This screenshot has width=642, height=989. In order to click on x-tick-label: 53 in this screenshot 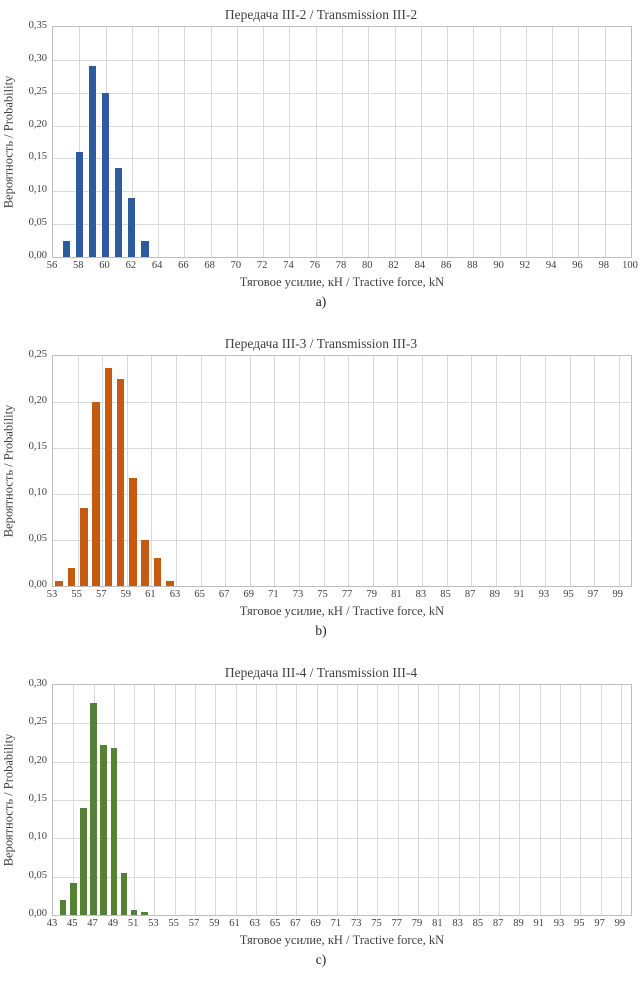, I will do `click(153, 923)`.